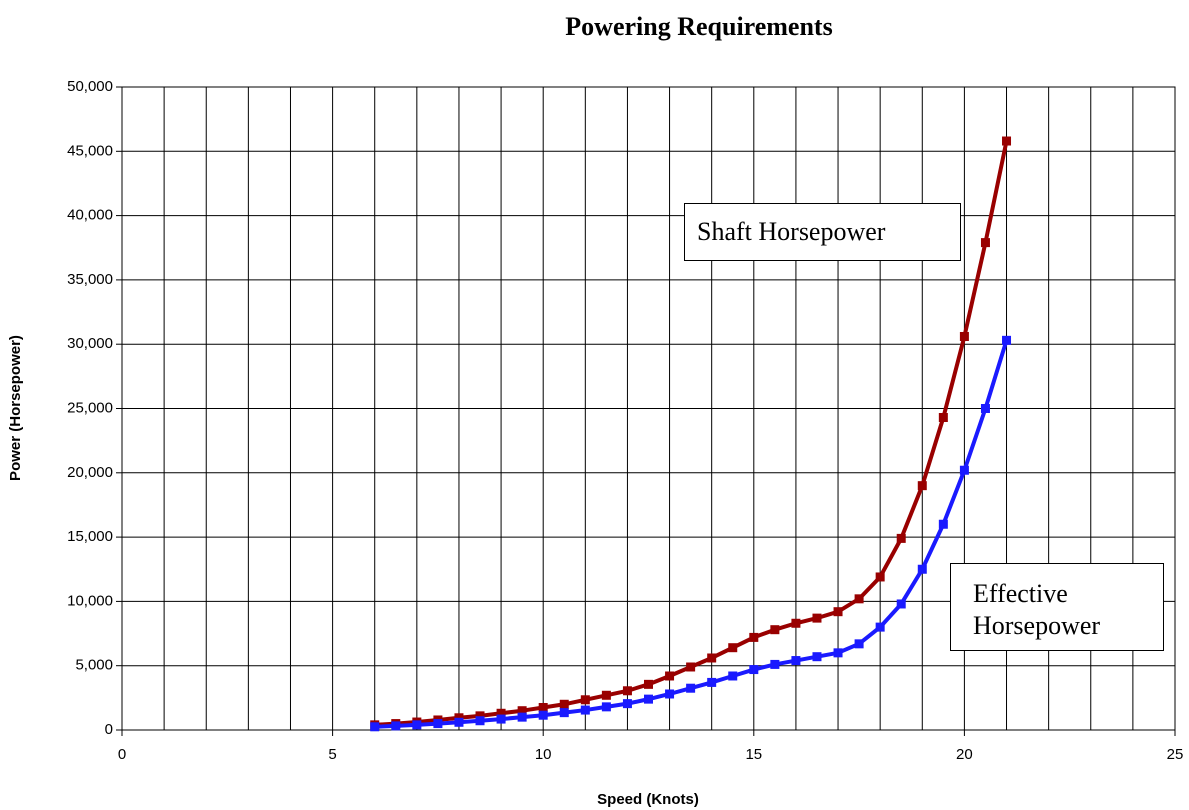 This screenshot has width=1189, height=810. Describe the element at coordinates (90, 600) in the screenshot. I see `y-tick-label: 10,000` at that location.